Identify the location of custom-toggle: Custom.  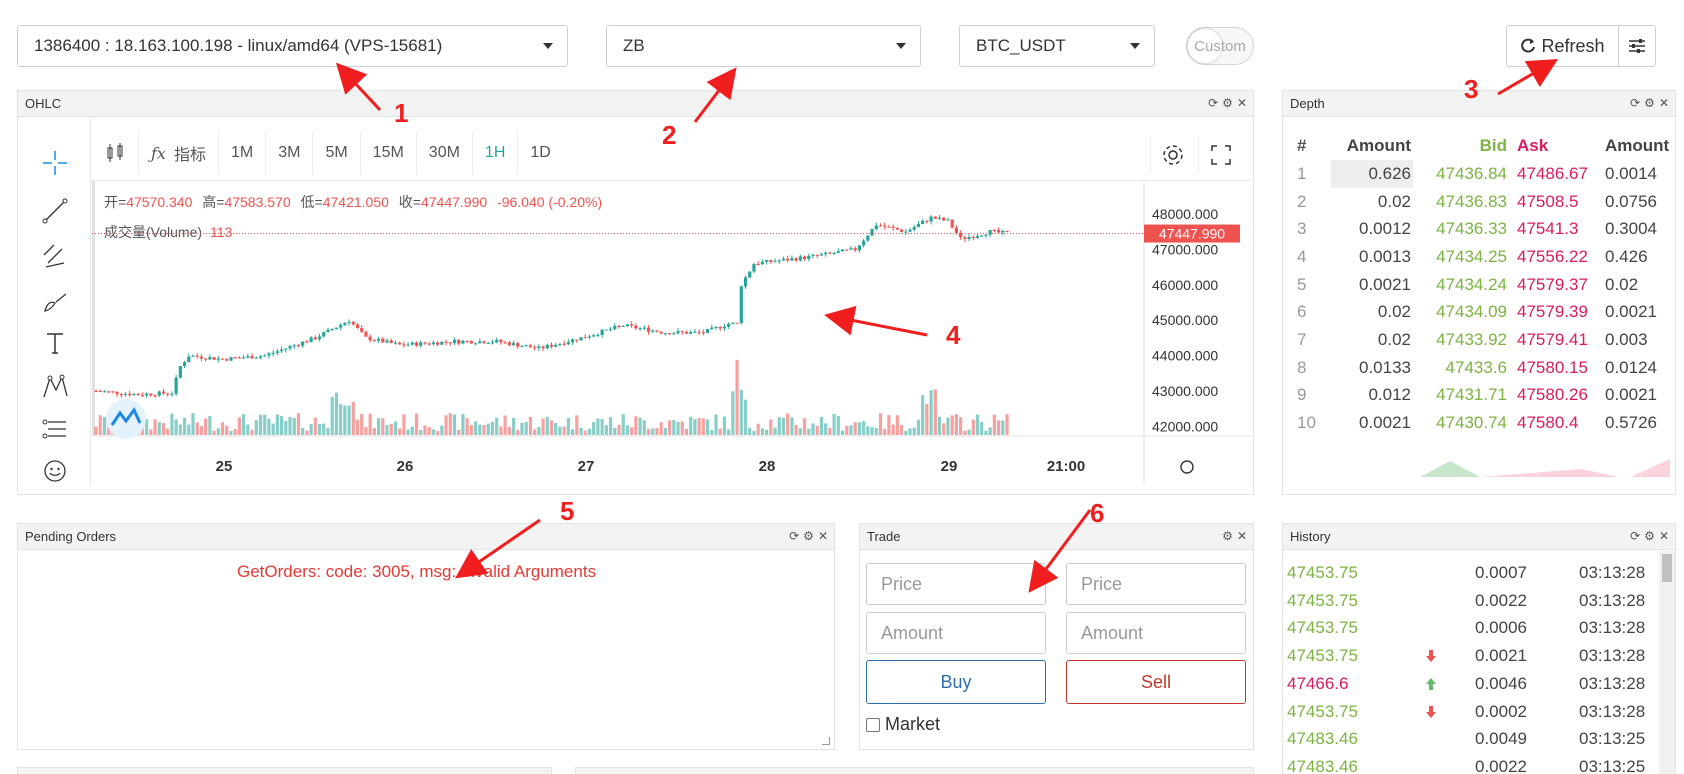
(1220, 46).